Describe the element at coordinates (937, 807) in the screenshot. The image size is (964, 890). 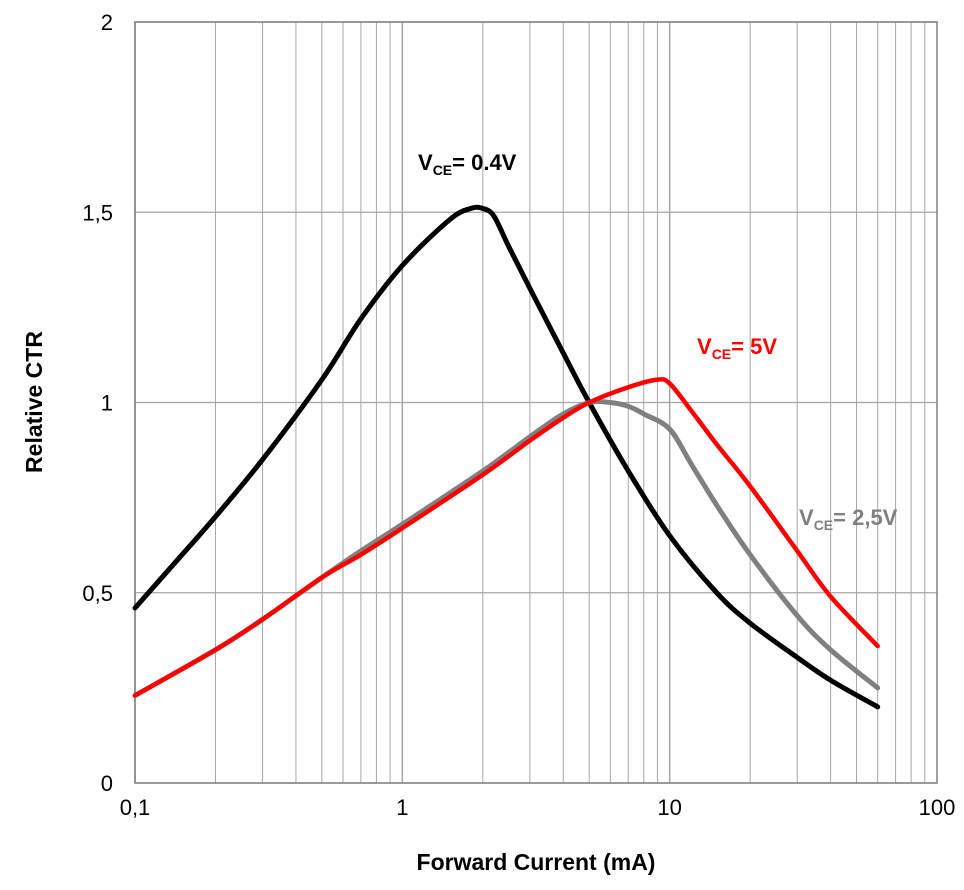
I see `x-tick-label: 100` at that location.